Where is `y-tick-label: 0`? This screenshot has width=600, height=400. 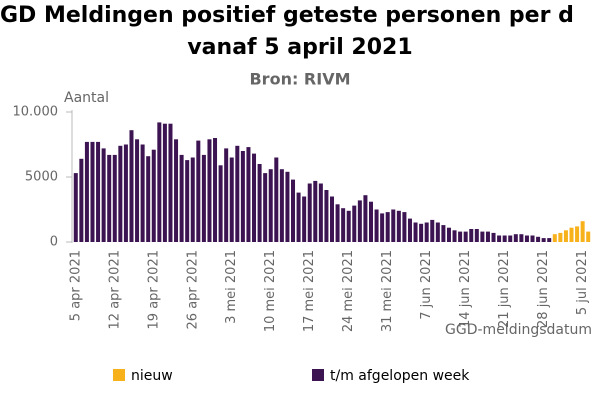 y-tick-label: 0 is located at coordinates (54, 242).